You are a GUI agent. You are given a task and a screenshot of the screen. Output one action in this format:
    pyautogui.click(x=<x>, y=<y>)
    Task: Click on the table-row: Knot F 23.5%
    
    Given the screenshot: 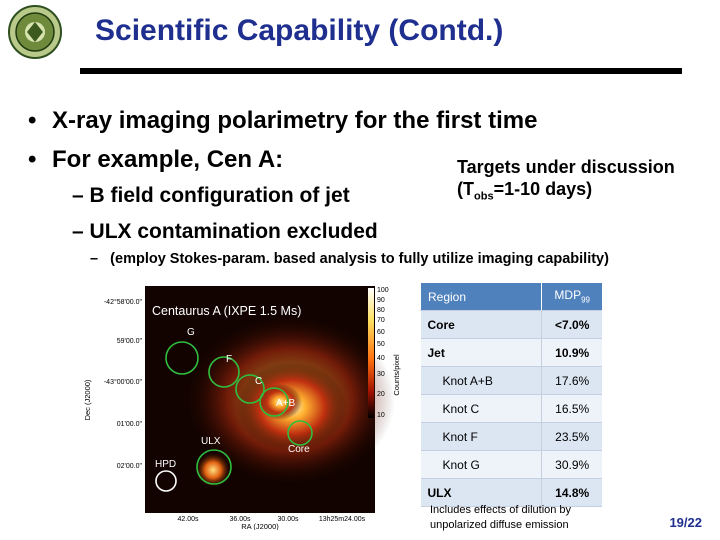 What is the action you would take?
    pyautogui.click(x=511, y=436)
    